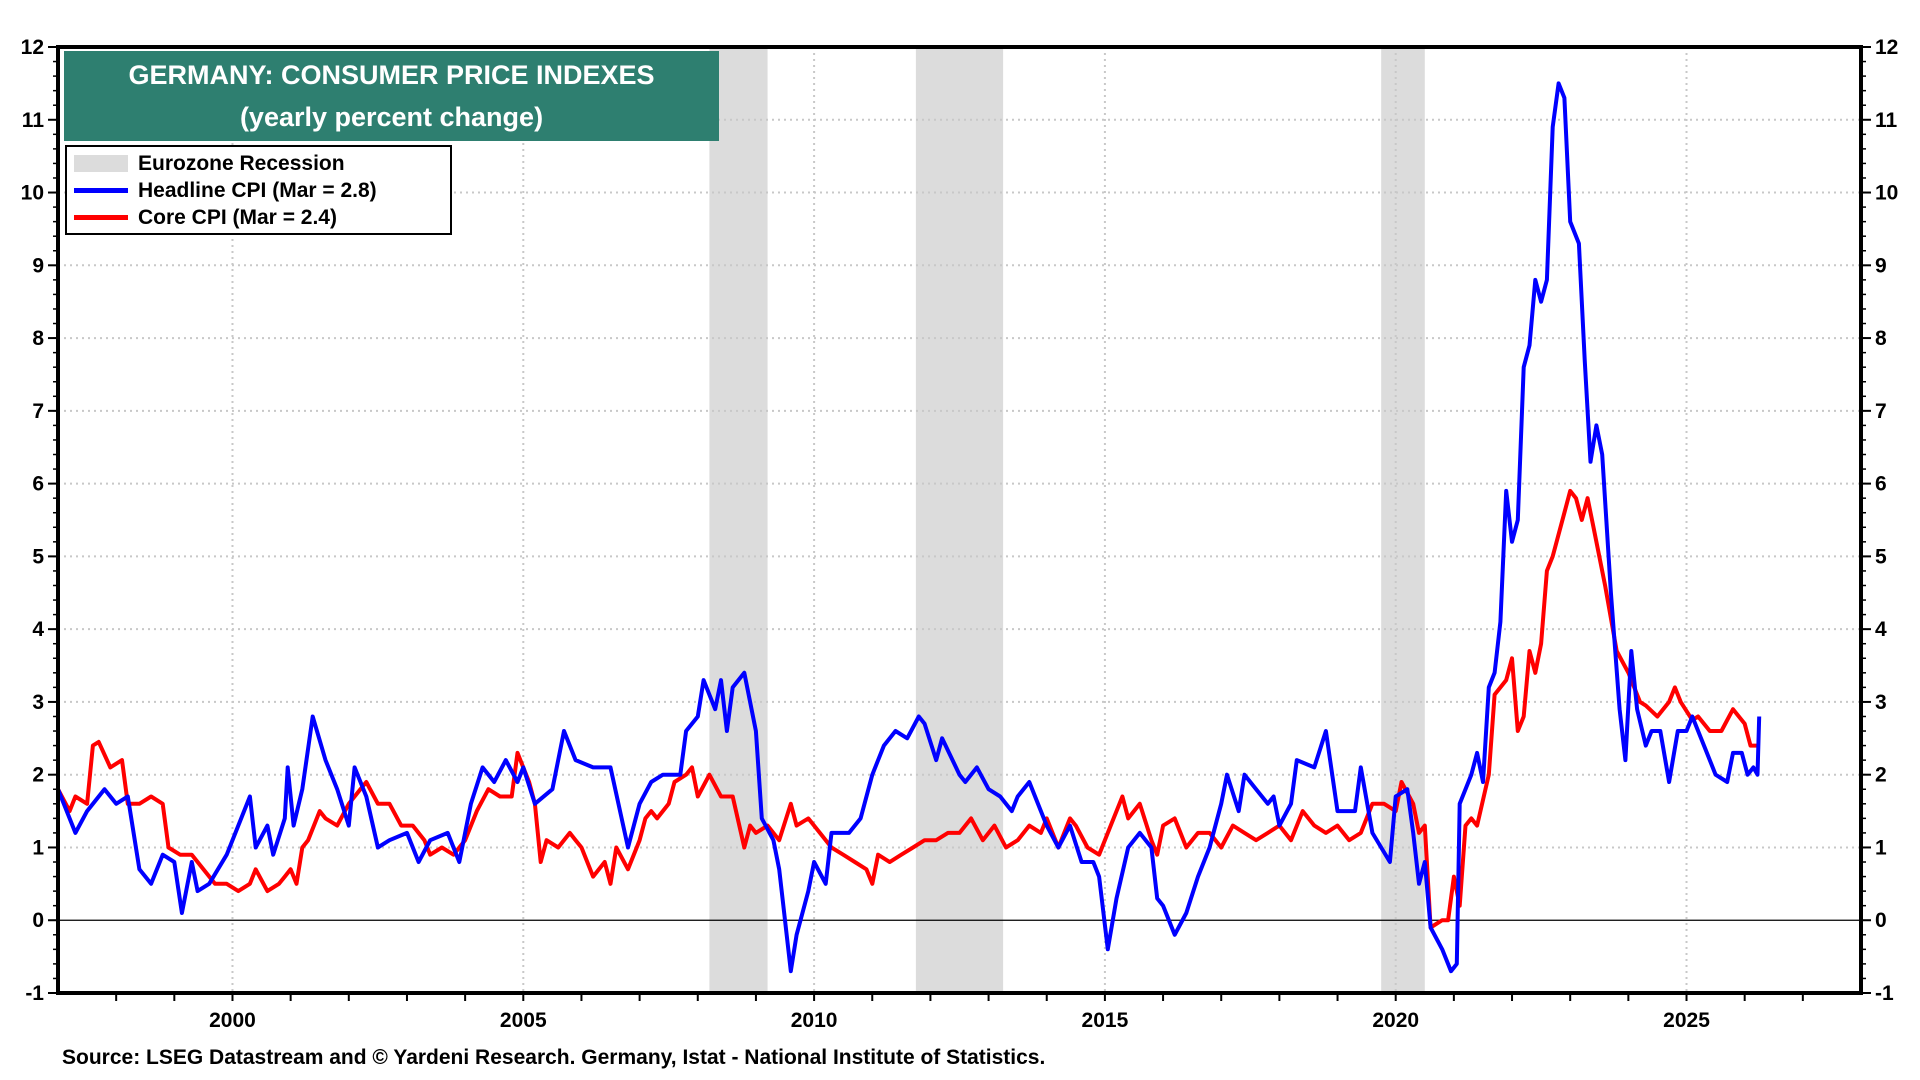  What do you see at coordinates (1881, 338) in the screenshot?
I see `y-tick-label-right: 8` at bounding box center [1881, 338].